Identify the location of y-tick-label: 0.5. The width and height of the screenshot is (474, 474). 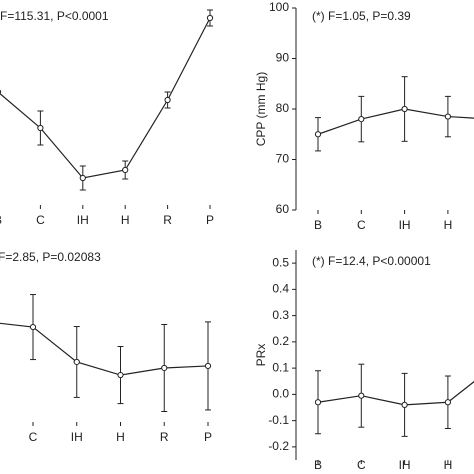
(280, 262).